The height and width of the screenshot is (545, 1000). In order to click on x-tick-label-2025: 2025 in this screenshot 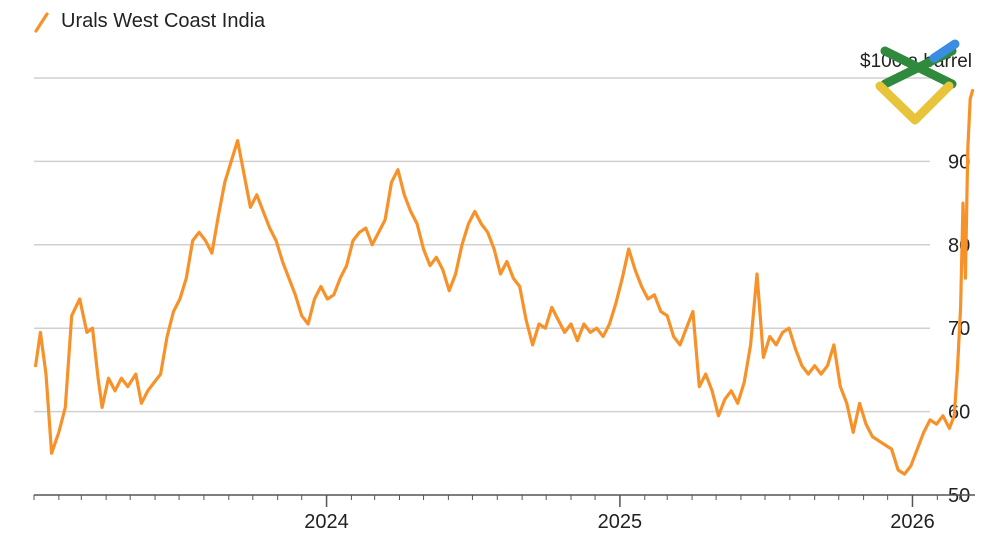, I will do `click(620, 522)`.